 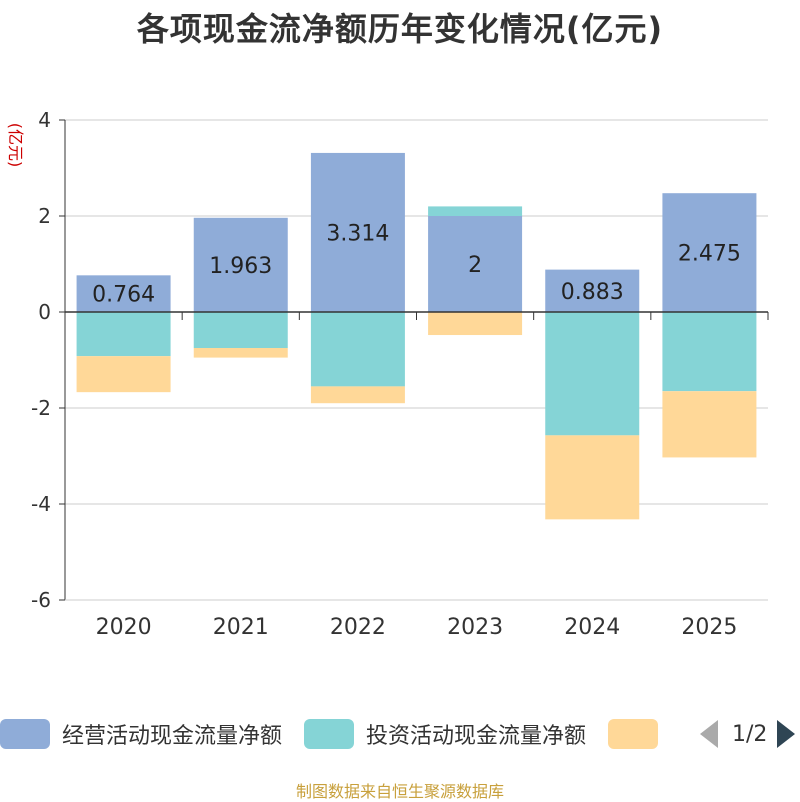 I want to click on bar-series-2-2025, so click(x=709, y=424).